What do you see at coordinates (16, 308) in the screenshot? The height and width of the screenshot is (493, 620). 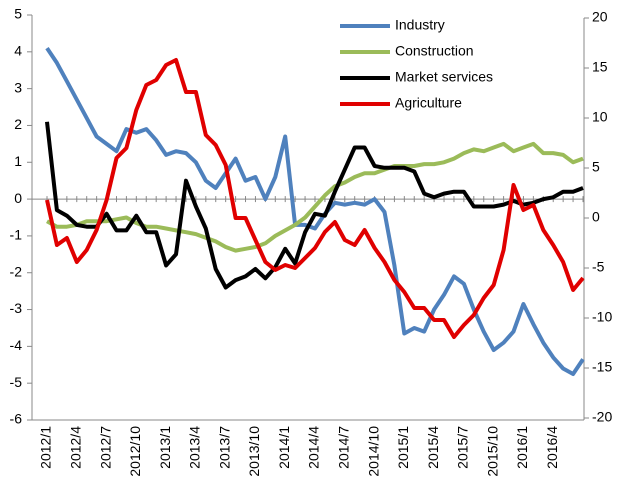 I see `y-tick-label: -3` at bounding box center [16, 308].